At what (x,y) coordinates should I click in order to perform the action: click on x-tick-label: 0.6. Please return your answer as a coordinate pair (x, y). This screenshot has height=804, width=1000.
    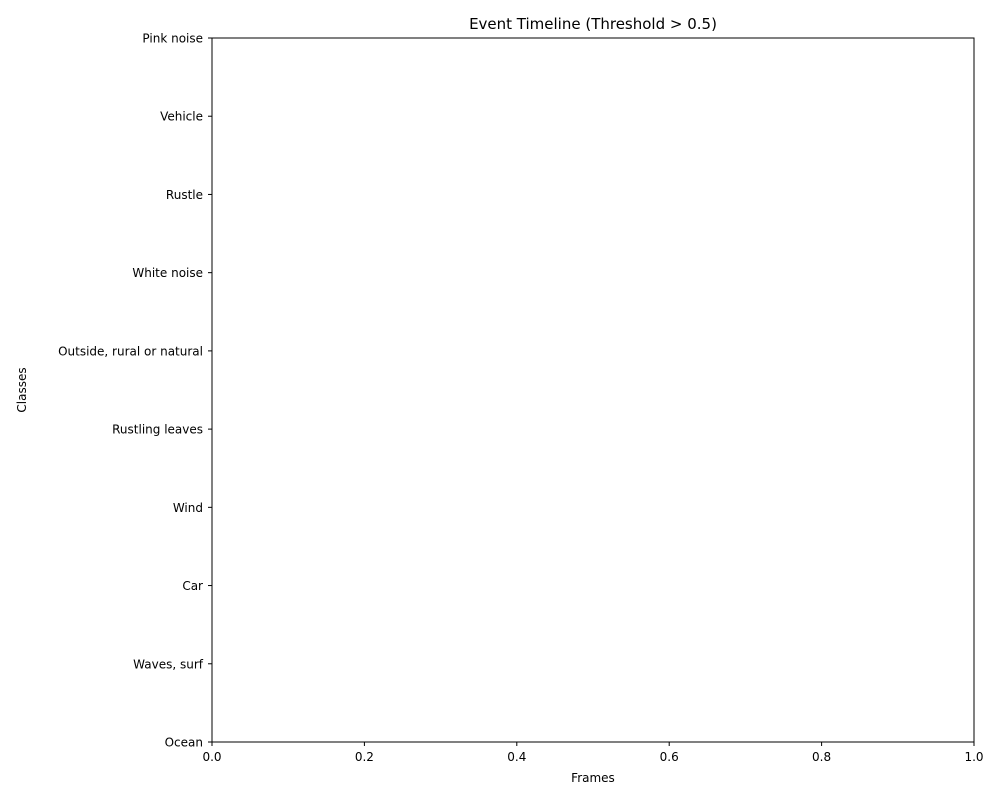
    Looking at the image, I should click on (669, 757).